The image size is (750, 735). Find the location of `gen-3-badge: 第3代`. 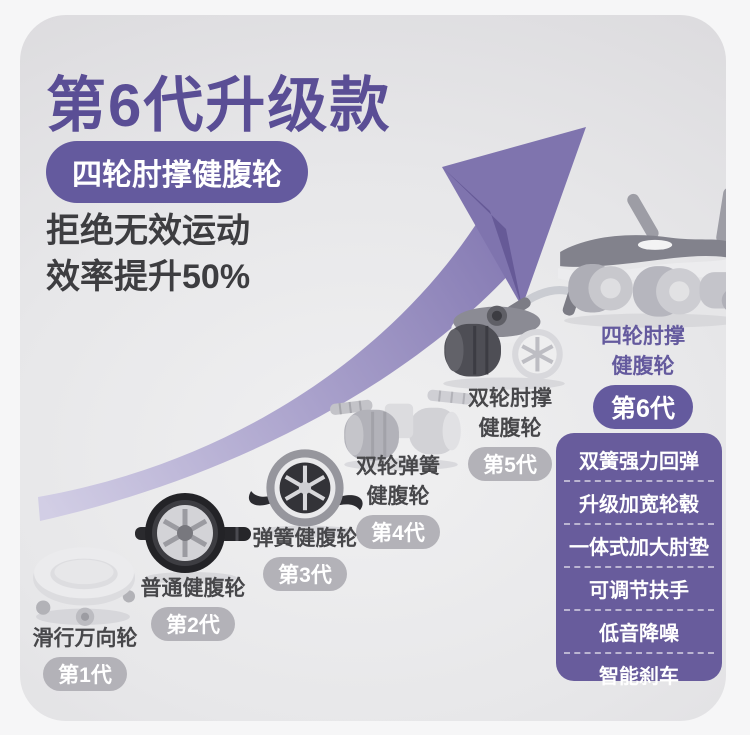

gen-3-badge: 第3代 is located at coordinates (305, 573).